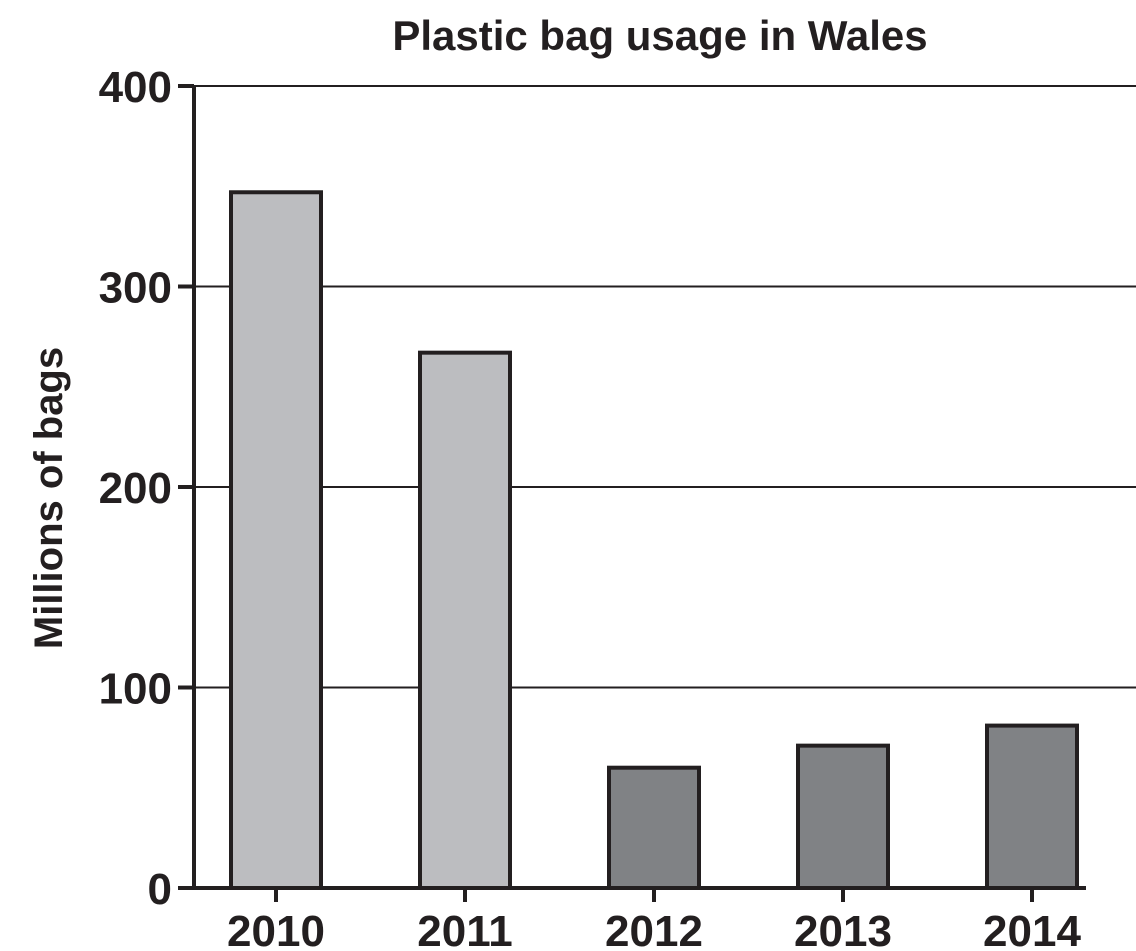 The width and height of the screenshot is (1136, 951). I want to click on y-tick-label-300: 300, so click(135, 288).